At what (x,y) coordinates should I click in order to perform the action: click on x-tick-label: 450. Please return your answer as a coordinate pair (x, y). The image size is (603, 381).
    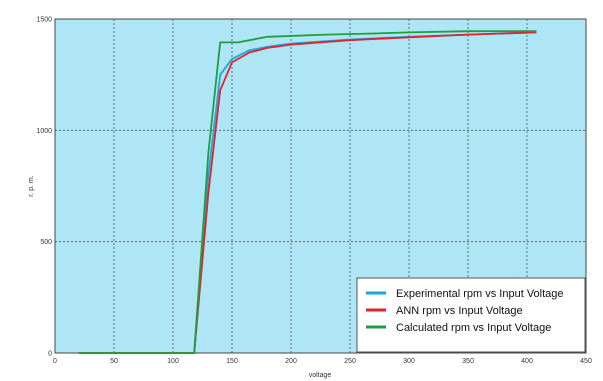
    Looking at the image, I should click on (586, 361).